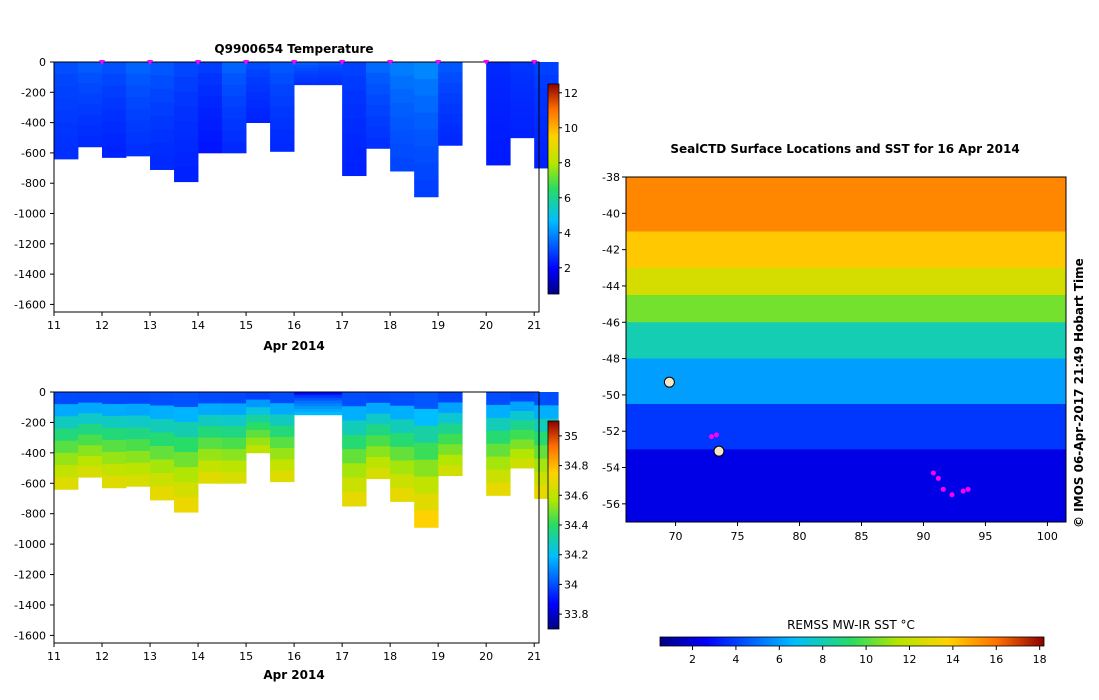 The height and width of the screenshot is (700, 1099). Describe the element at coordinates (568, 181) in the screenshot. I see `temperature-colorbar-ticks: 2 4 6 8 10 12` at that location.